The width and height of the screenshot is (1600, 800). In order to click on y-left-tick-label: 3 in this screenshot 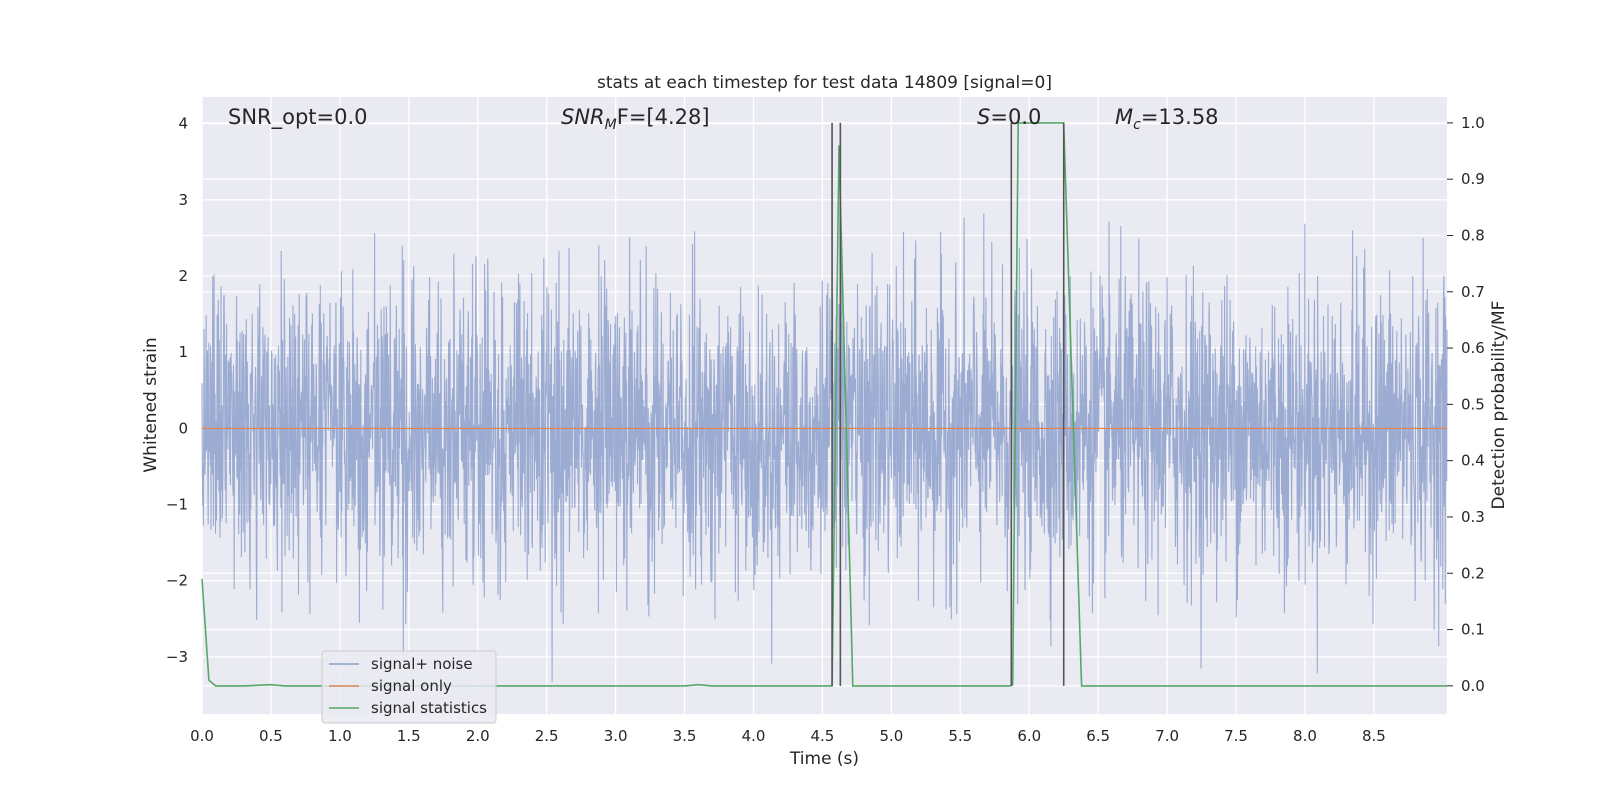, I will do `click(183, 200)`.